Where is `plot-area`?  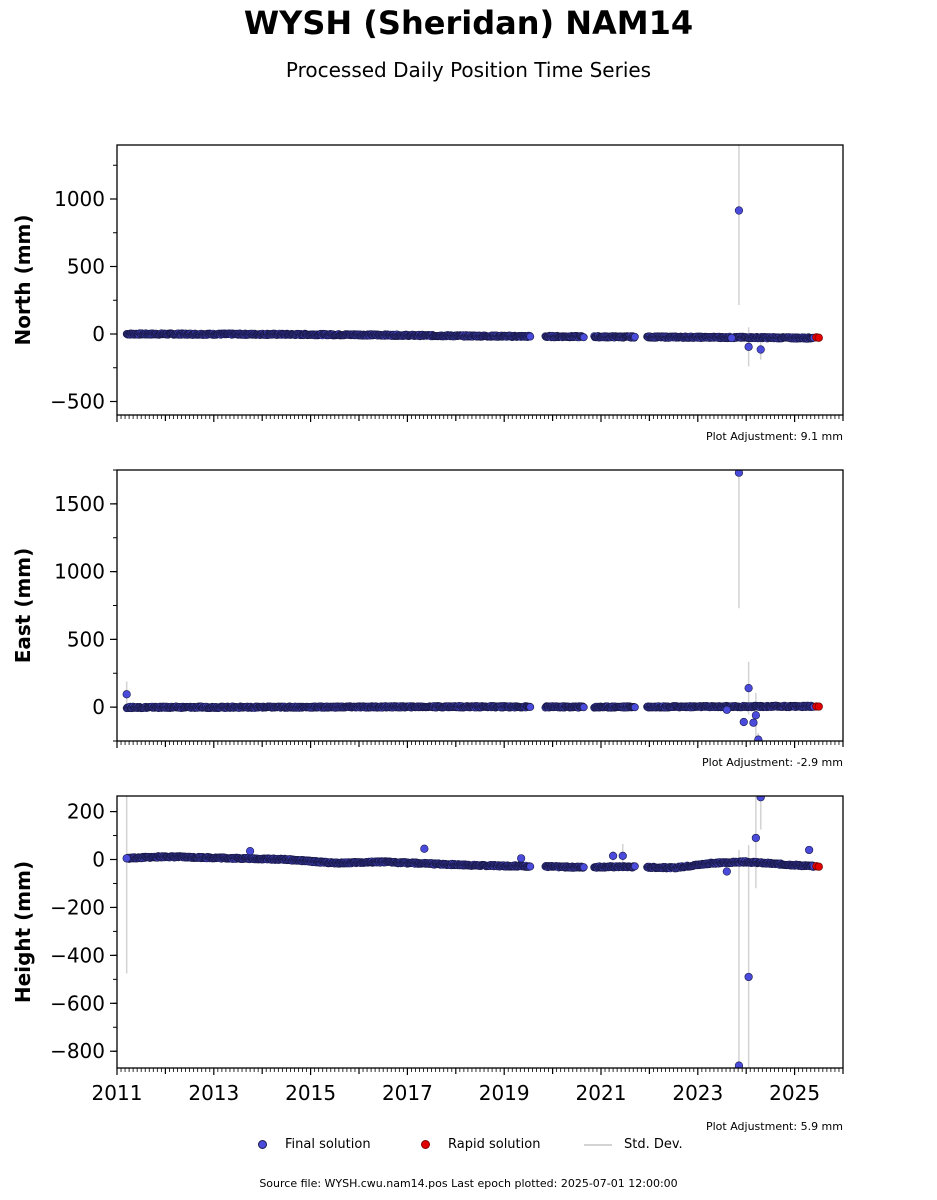 plot-area is located at coordinates (472, 256).